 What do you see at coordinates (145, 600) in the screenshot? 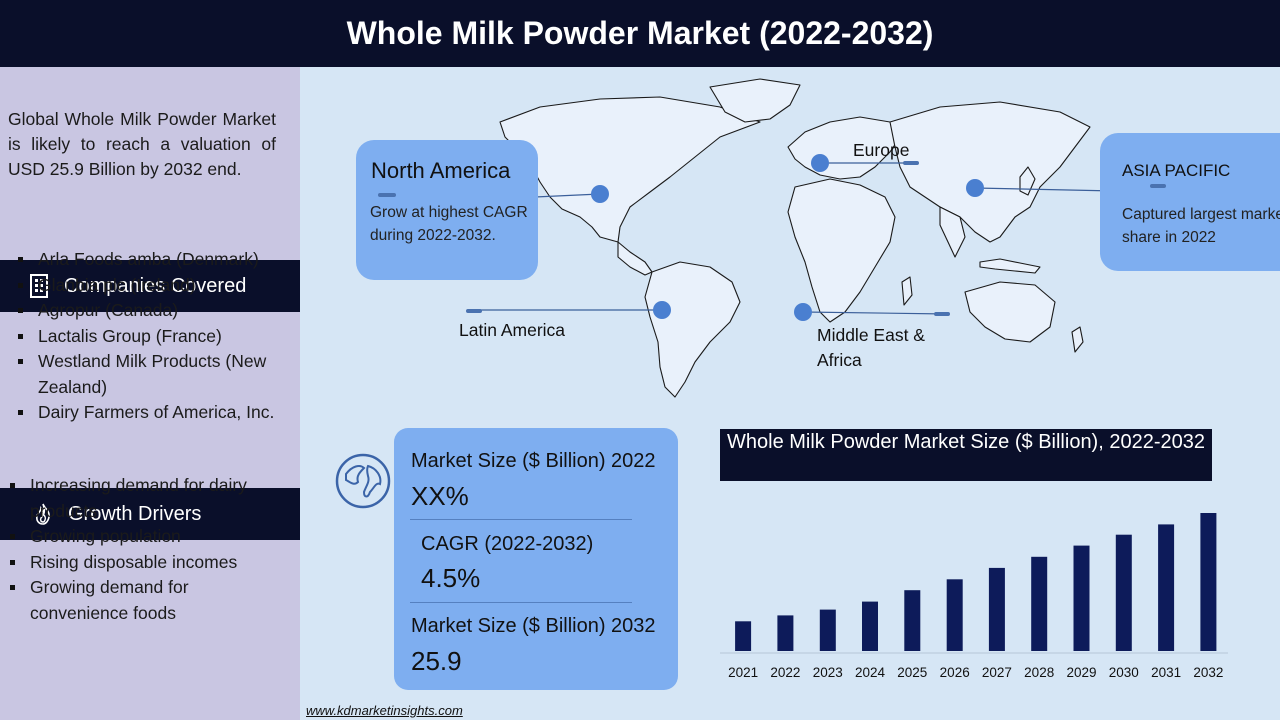
I see `list-item: Growing demand for convenience foods` at bounding box center [145, 600].